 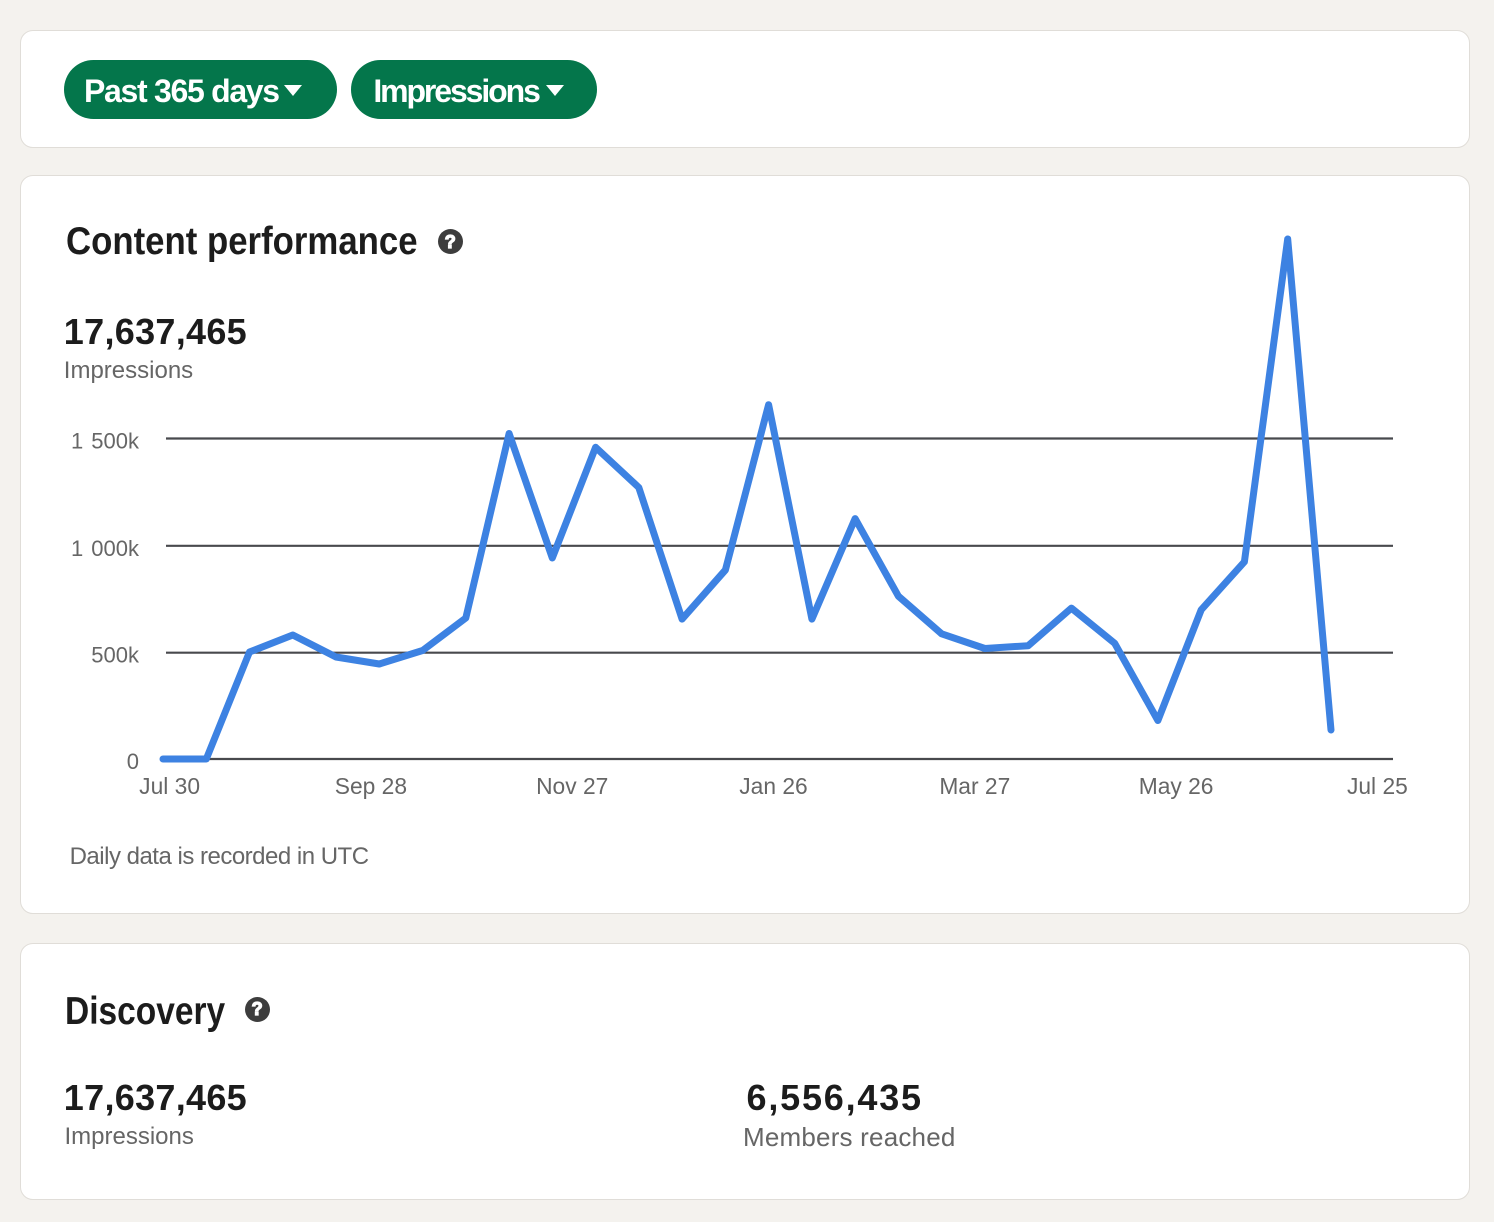 I want to click on svg-text: 500k, so click(x=115, y=655).